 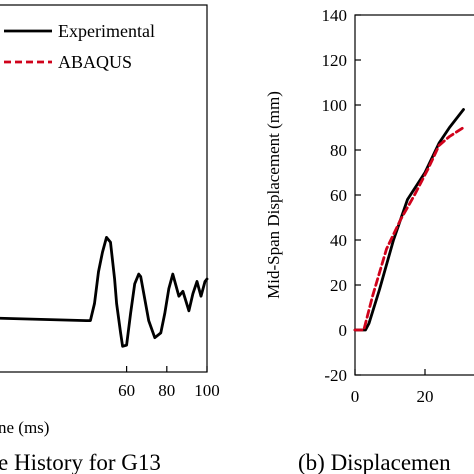 What do you see at coordinates (392, 387) in the screenshot?
I see `panel-b-x-ticks: 0 20` at bounding box center [392, 387].